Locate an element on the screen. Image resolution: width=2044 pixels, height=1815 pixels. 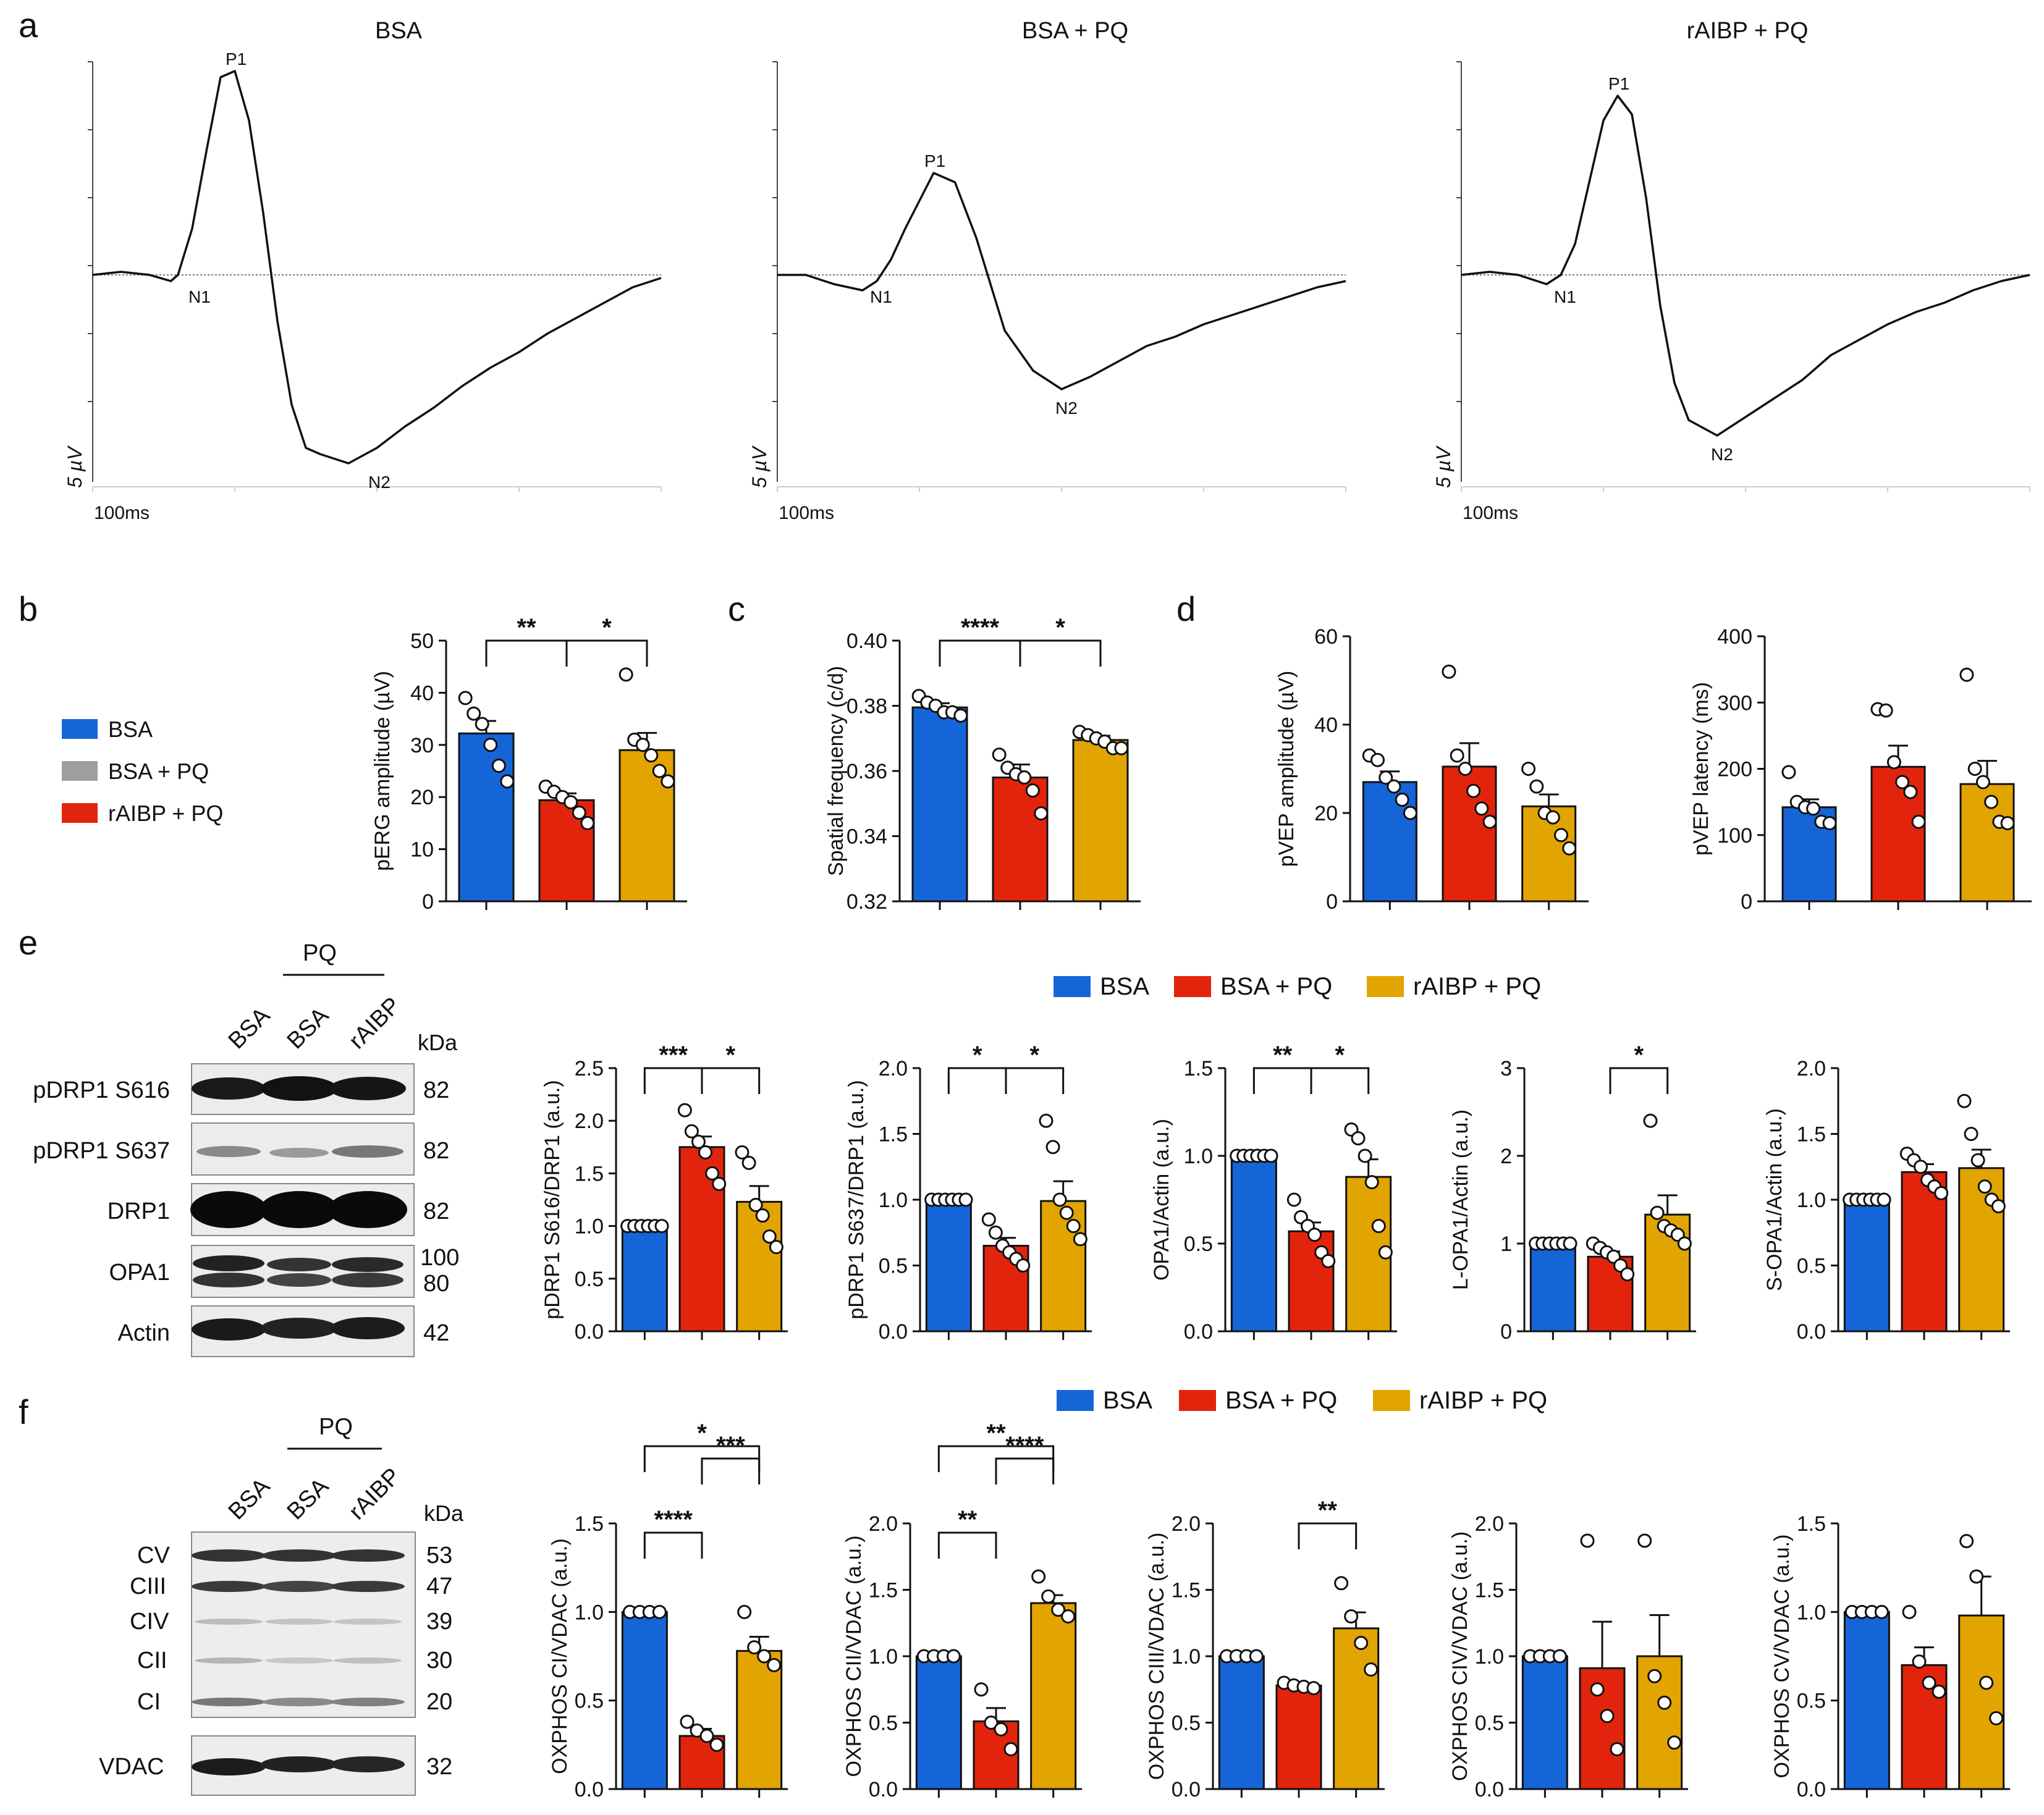
erg-scale-y: 5 µV is located at coordinates (75, 466).